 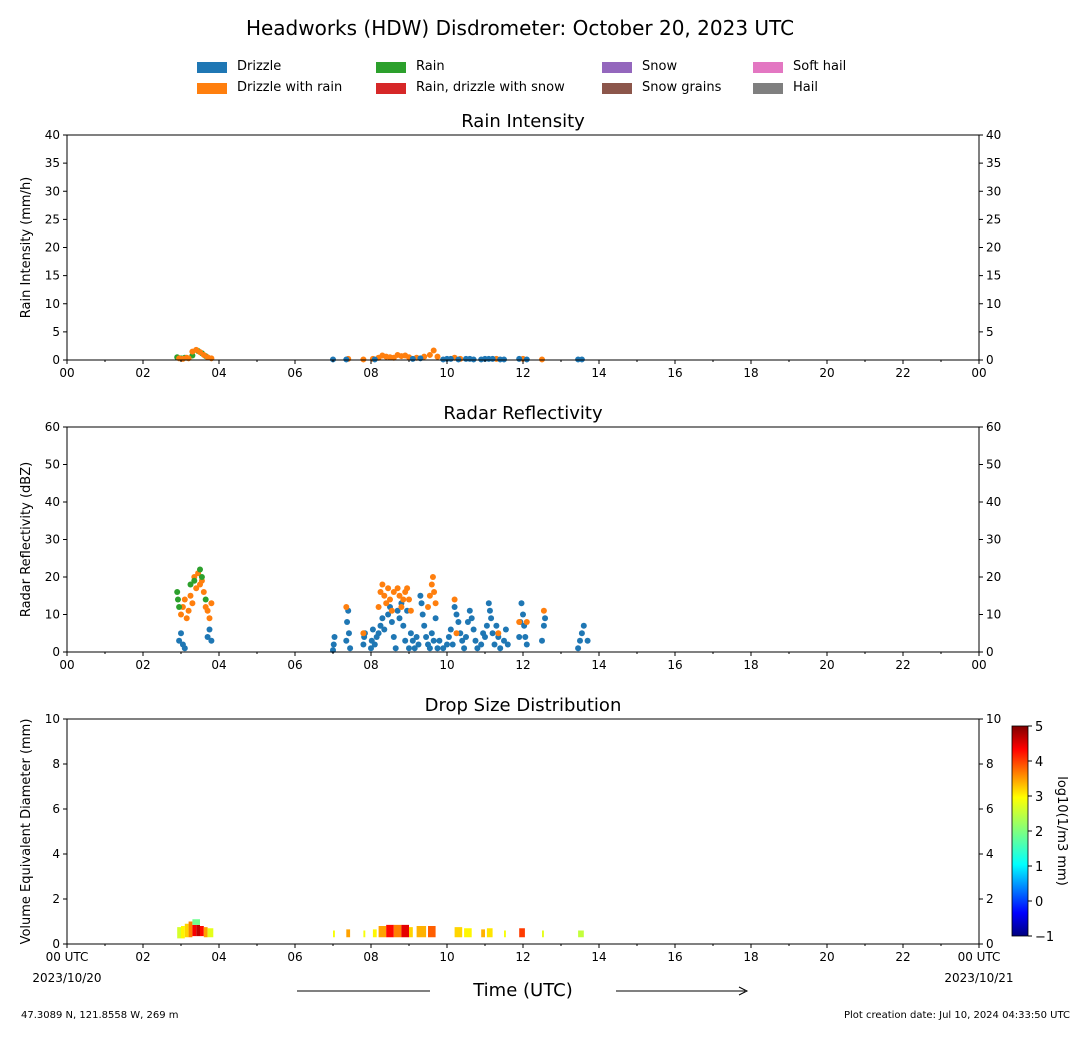 What do you see at coordinates (1039, 902) in the screenshot?
I see `colorbar-tick-label: 0` at bounding box center [1039, 902].